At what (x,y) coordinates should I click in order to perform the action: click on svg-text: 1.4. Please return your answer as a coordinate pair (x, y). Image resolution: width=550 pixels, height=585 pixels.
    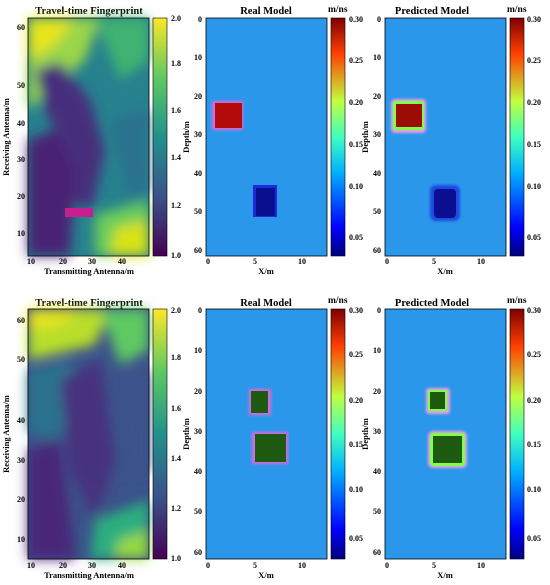
    Looking at the image, I should click on (176, 458).